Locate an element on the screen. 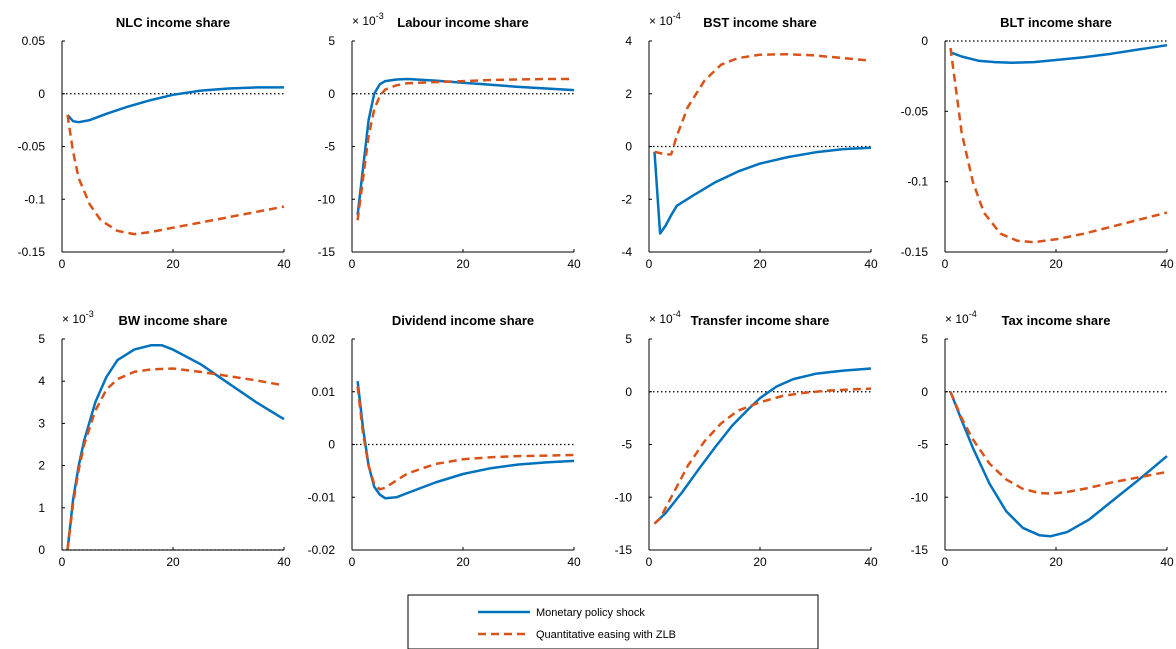 The image size is (1176, 649). chart-panel-4: 0 20 40 0 -0.05 -0.1 -0.15 BLT income share is located at coordinates (1037, 143).